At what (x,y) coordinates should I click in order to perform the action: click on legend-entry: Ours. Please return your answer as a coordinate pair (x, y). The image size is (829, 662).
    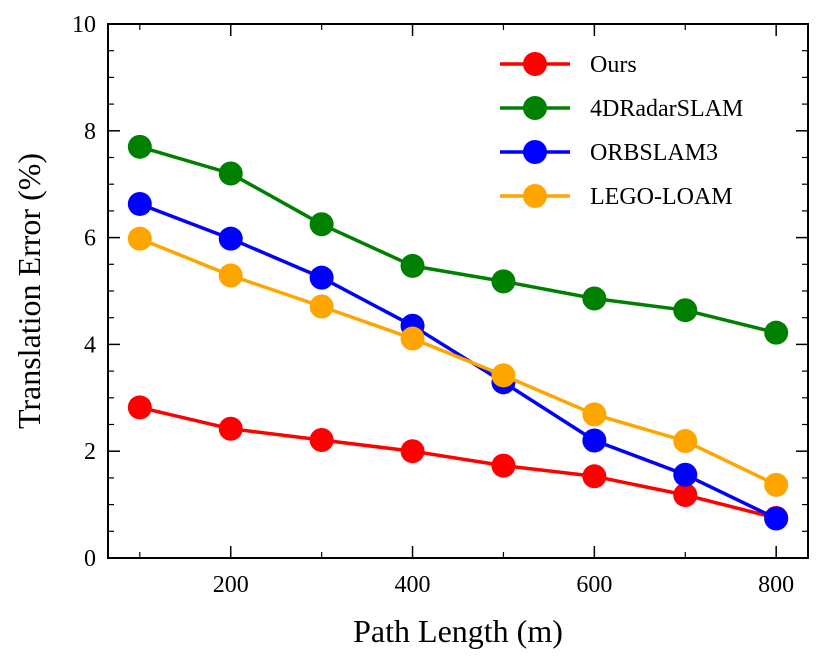
    Looking at the image, I should click on (568, 65).